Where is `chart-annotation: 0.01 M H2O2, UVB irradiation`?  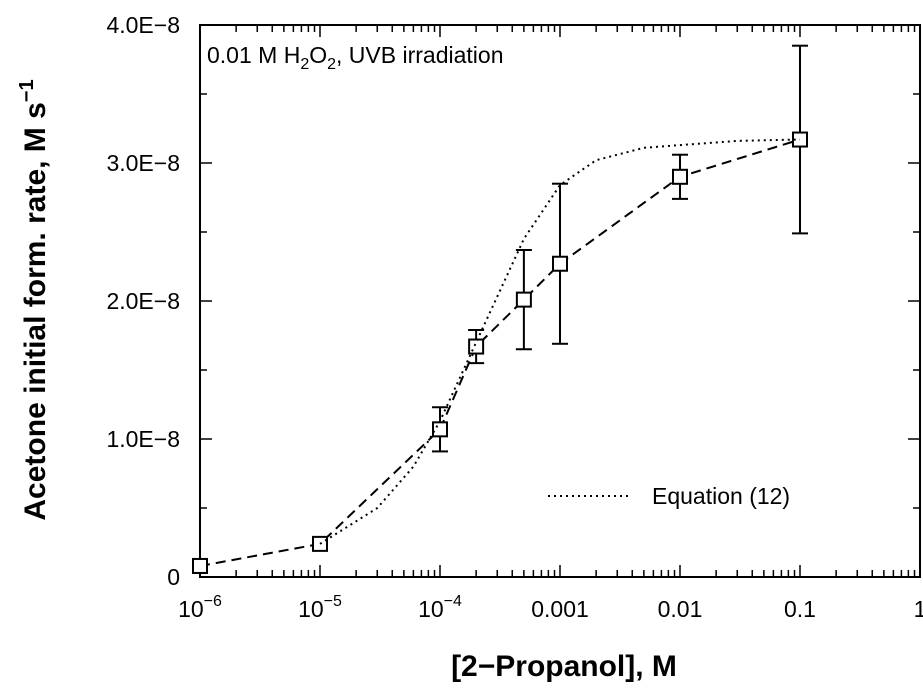 chart-annotation: 0.01 M H2O2, UVB irradiation is located at coordinates (355, 57).